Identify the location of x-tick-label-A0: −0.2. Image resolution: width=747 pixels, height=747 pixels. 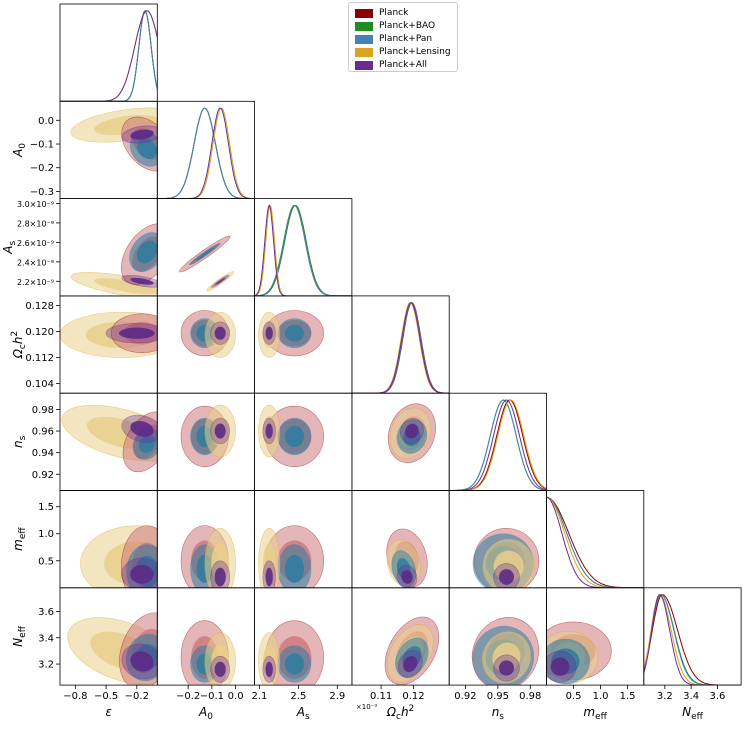
(188, 696).